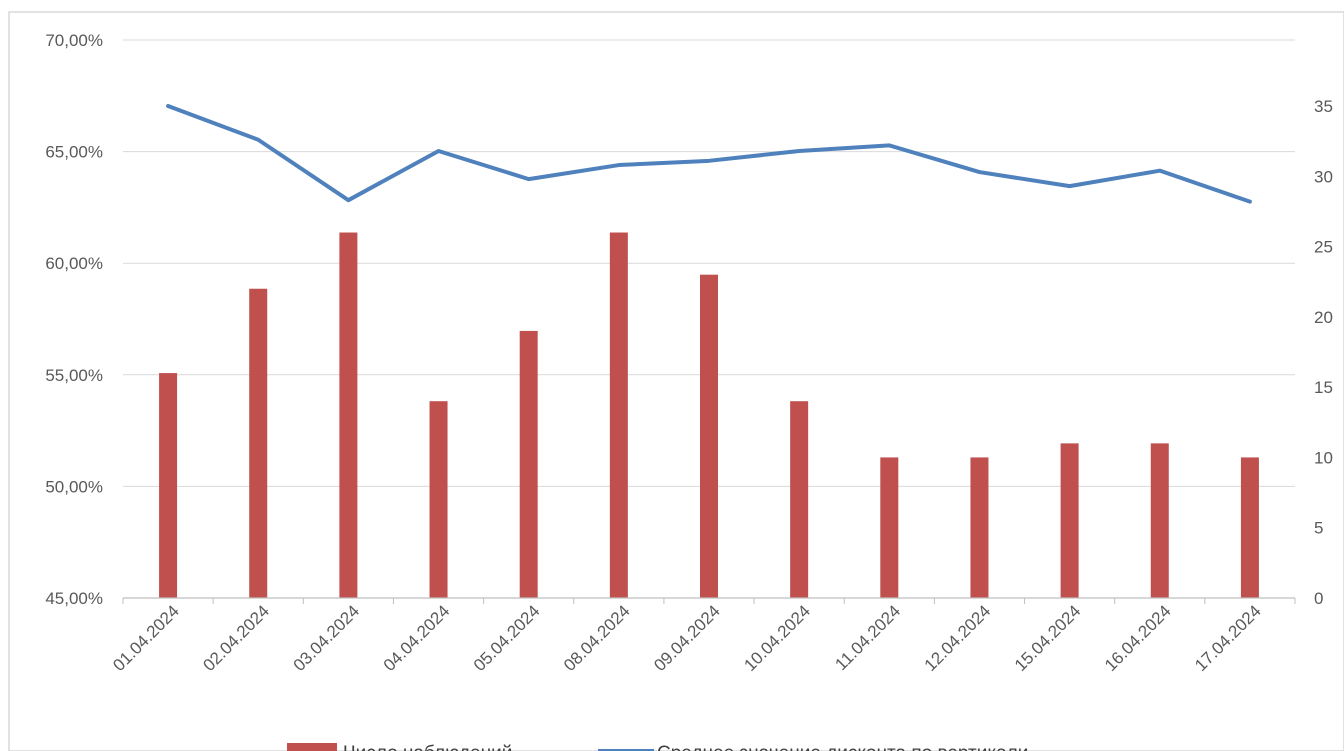 This screenshot has height=751, width=1344. I want to click on legend-label-bar: Число наблюдений, so click(427, 747).